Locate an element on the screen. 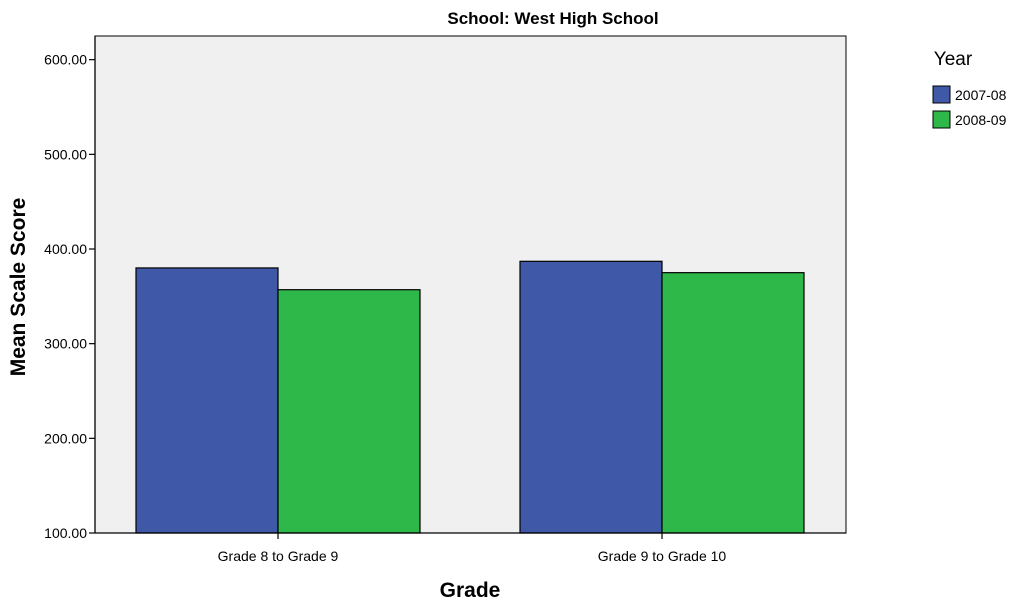 The image size is (1016, 611). legend-title: Year is located at coordinates (953, 59).